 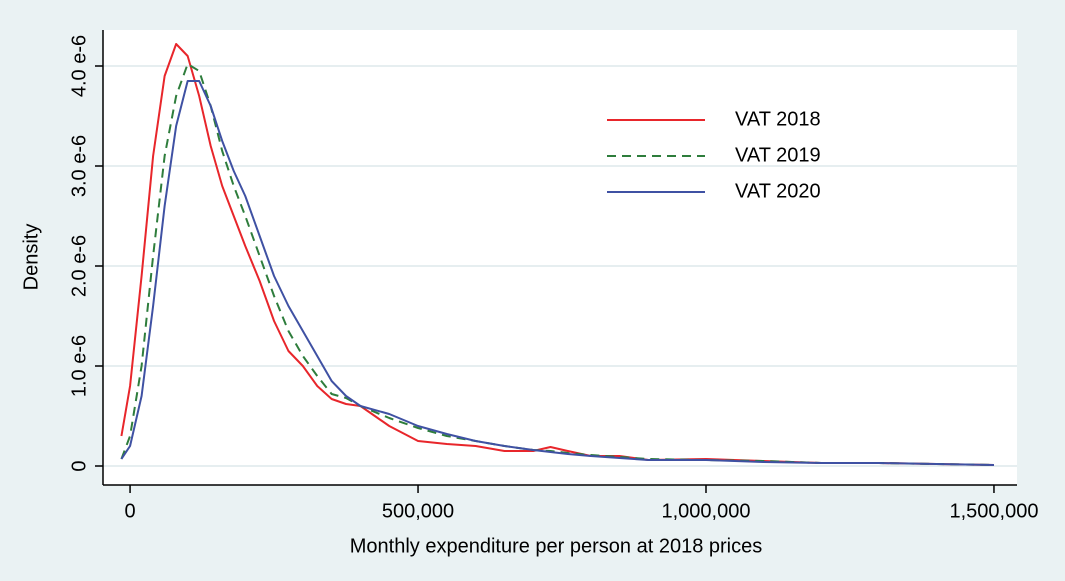 I want to click on x-tick-label: 0, so click(x=130, y=511).